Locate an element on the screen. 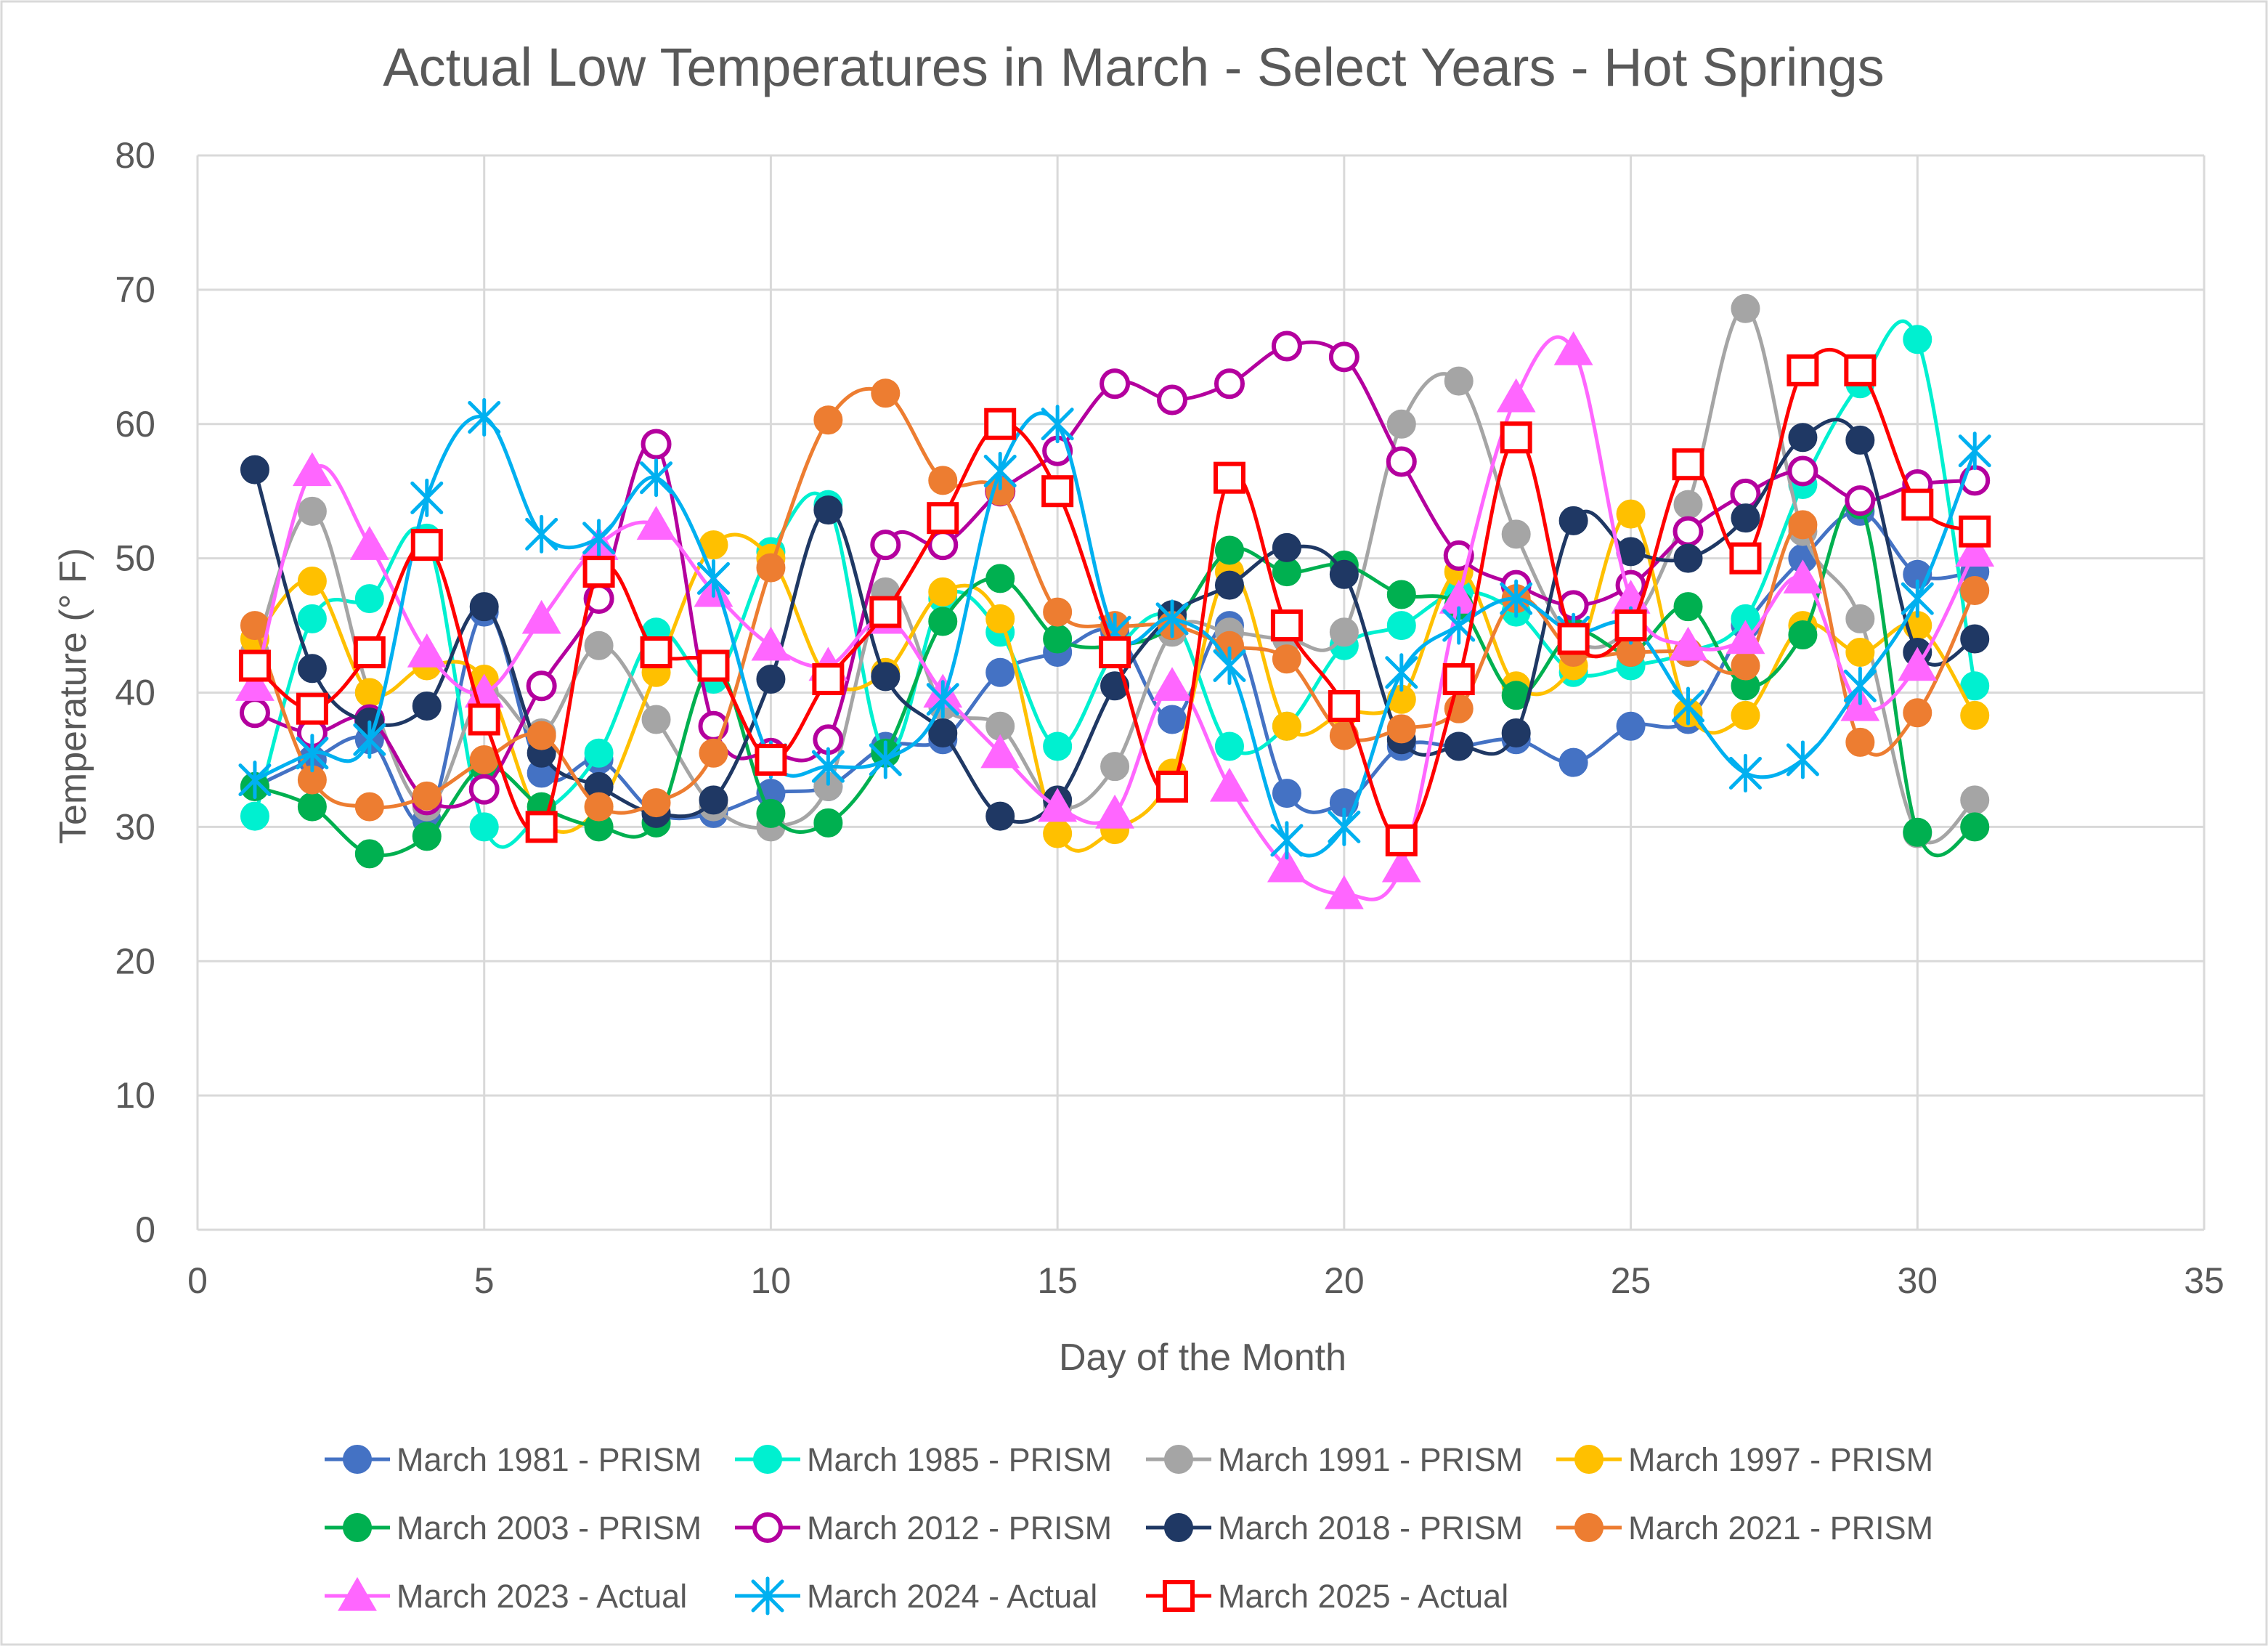 The height and width of the screenshot is (1646, 2268). x-axis-title: Day of the Month is located at coordinates (1202, 1358).